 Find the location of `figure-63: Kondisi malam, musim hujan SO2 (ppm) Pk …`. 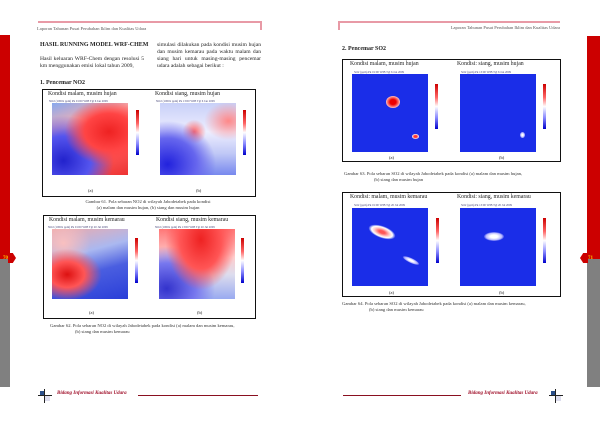

figure-63: Kondisi malam, musim hujan SO2 (ppm) Pk … is located at coordinates (451, 110).